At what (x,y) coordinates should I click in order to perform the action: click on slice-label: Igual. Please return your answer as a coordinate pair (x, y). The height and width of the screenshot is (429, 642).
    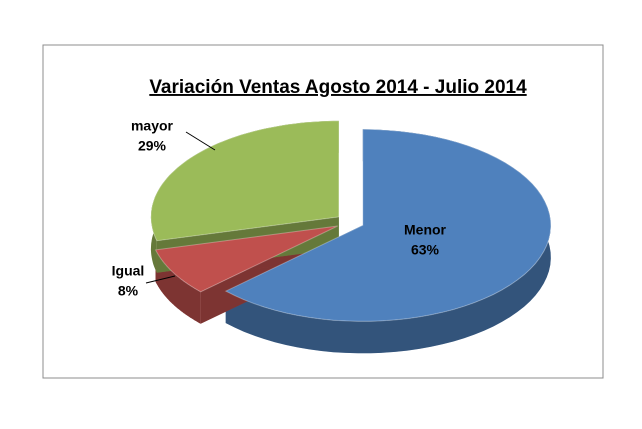
    Looking at the image, I should click on (128, 271).